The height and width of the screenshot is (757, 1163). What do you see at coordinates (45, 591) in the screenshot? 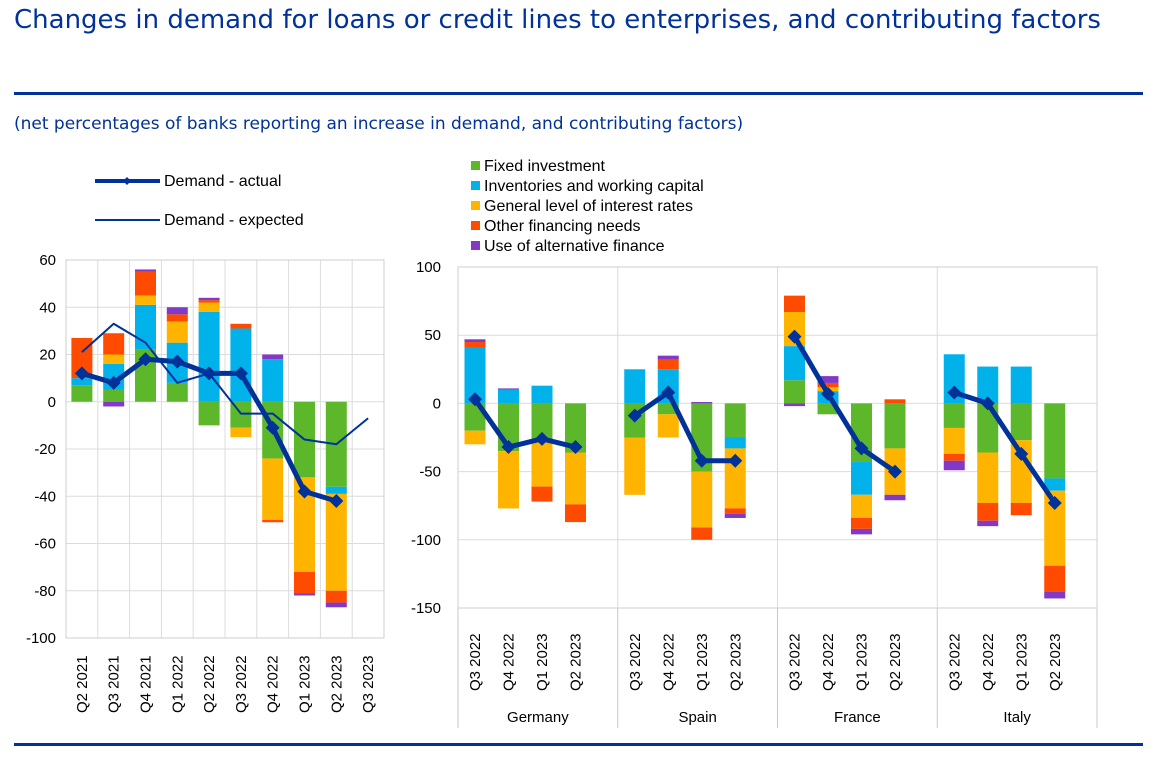
I see `left-y-tick-label: -80` at bounding box center [45, 591].